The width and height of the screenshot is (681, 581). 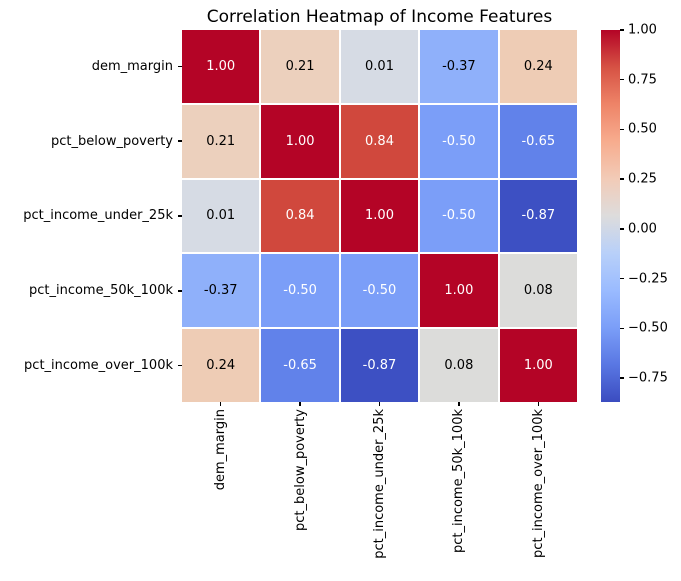 What do you see at coordinates (648, 279) in the screenshot?
I see `colorbar-tick-label: −0.25` at bounding box center [648, 279].